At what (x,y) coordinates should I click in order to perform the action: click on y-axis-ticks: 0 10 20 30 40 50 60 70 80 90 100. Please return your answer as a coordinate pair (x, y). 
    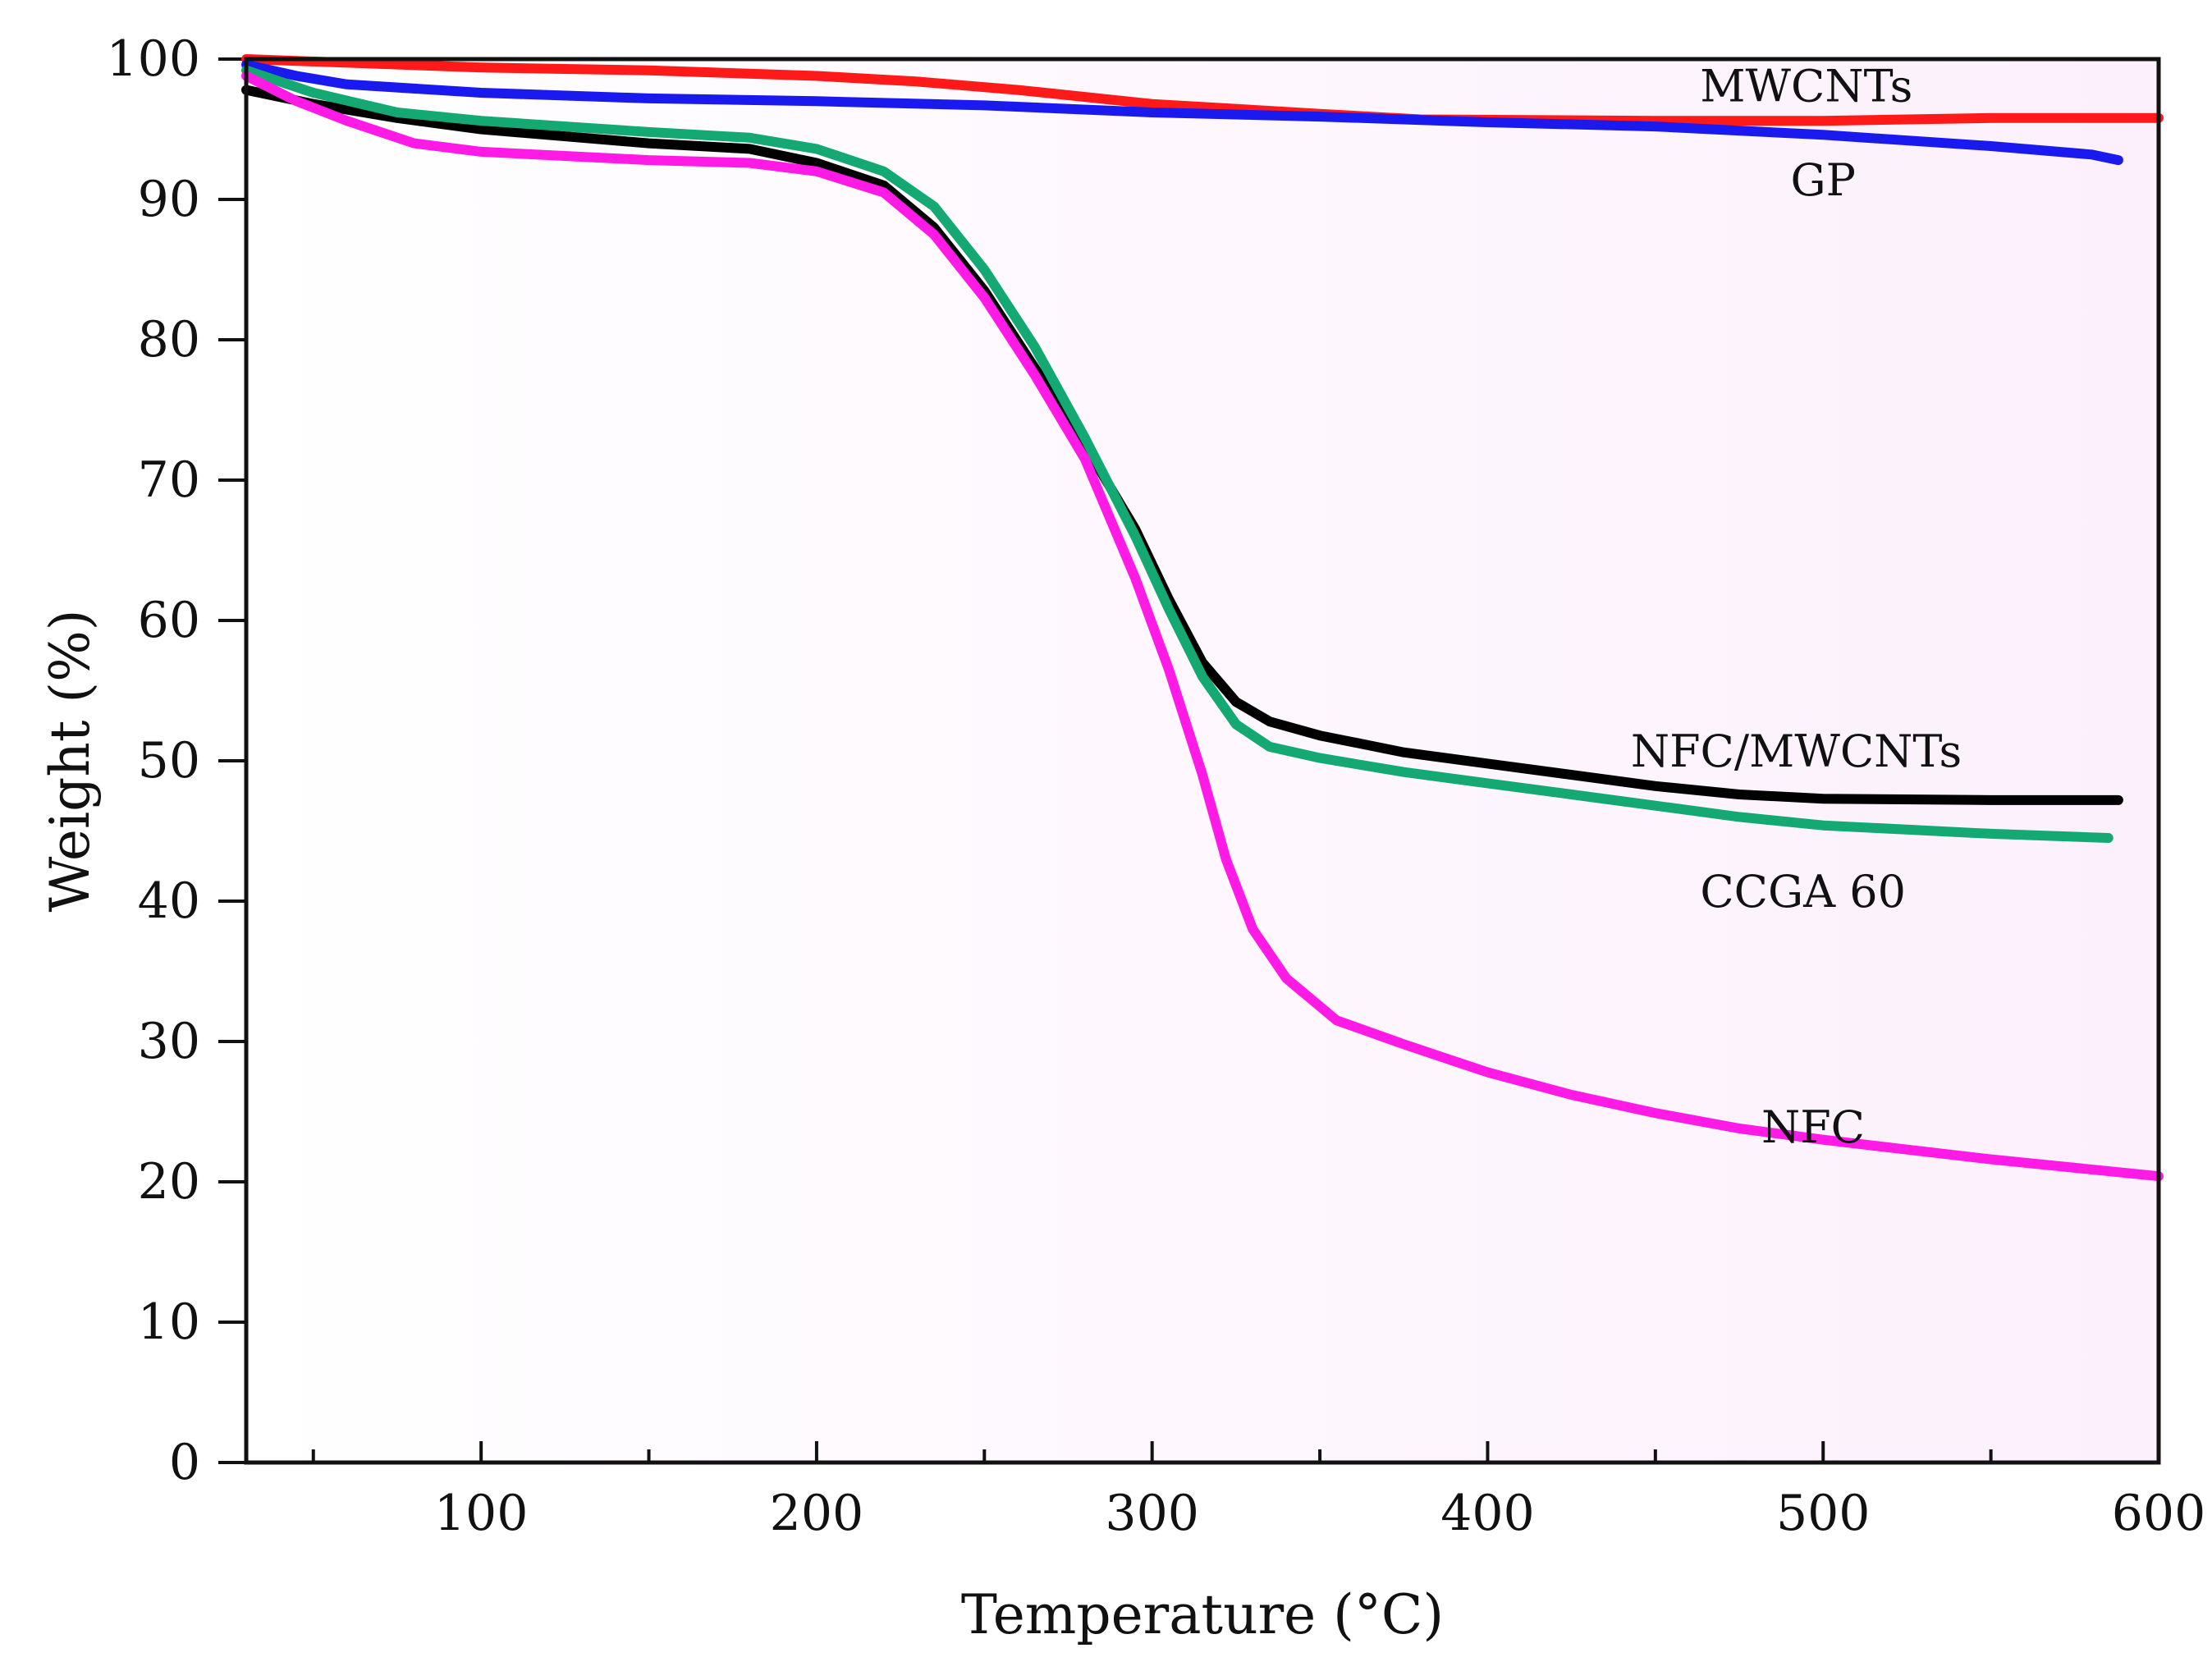
    Looking at the image, I should click on (176, 760).